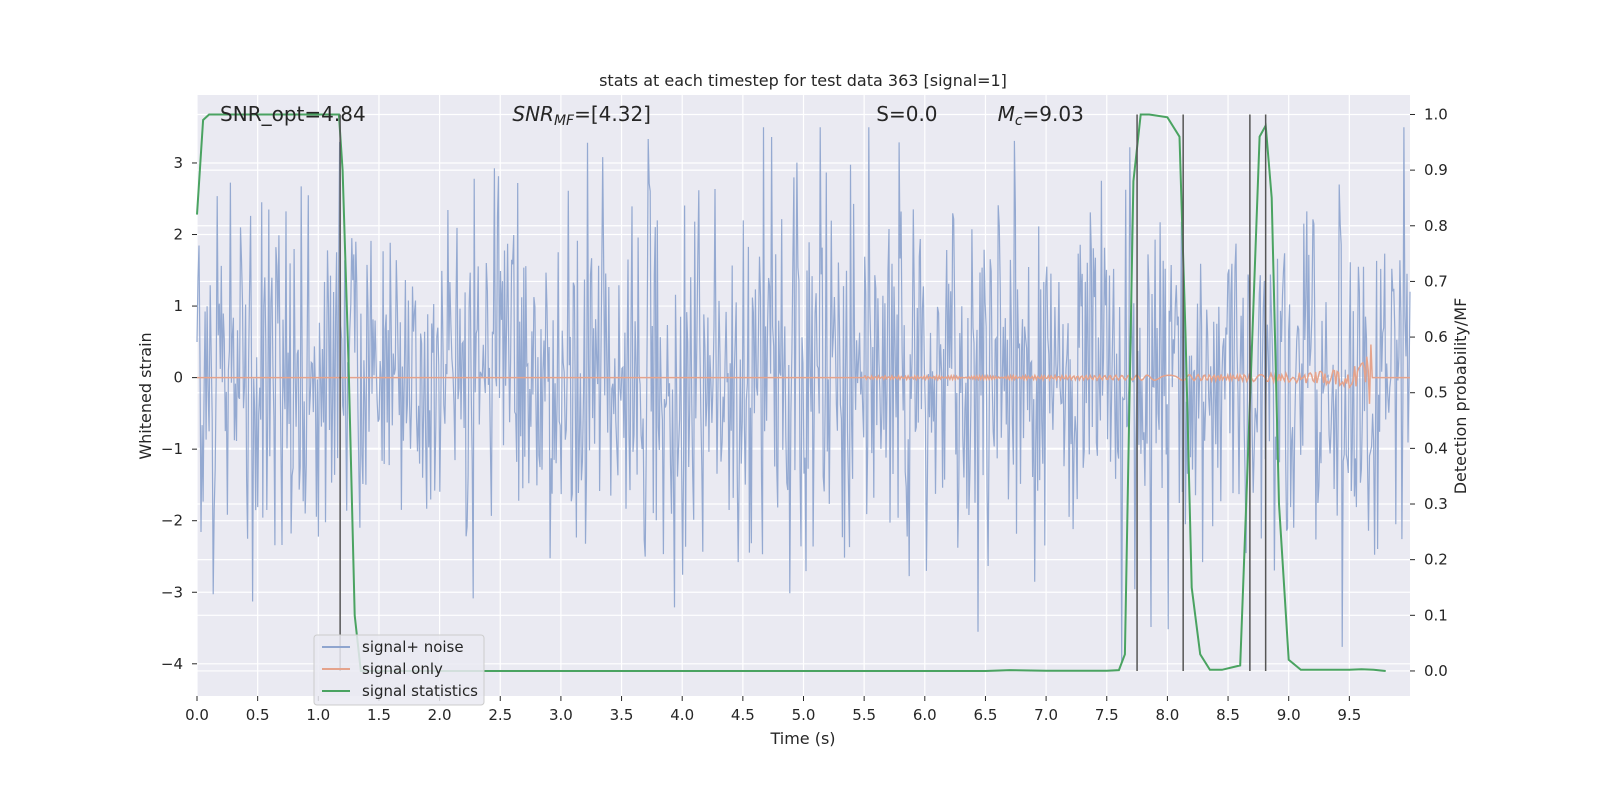 This screenshot has height=800, width=1600. Describe the element at coordinates (1436, 337) in the screenshot. I see `y2-tick-label: 0.6` at that location.